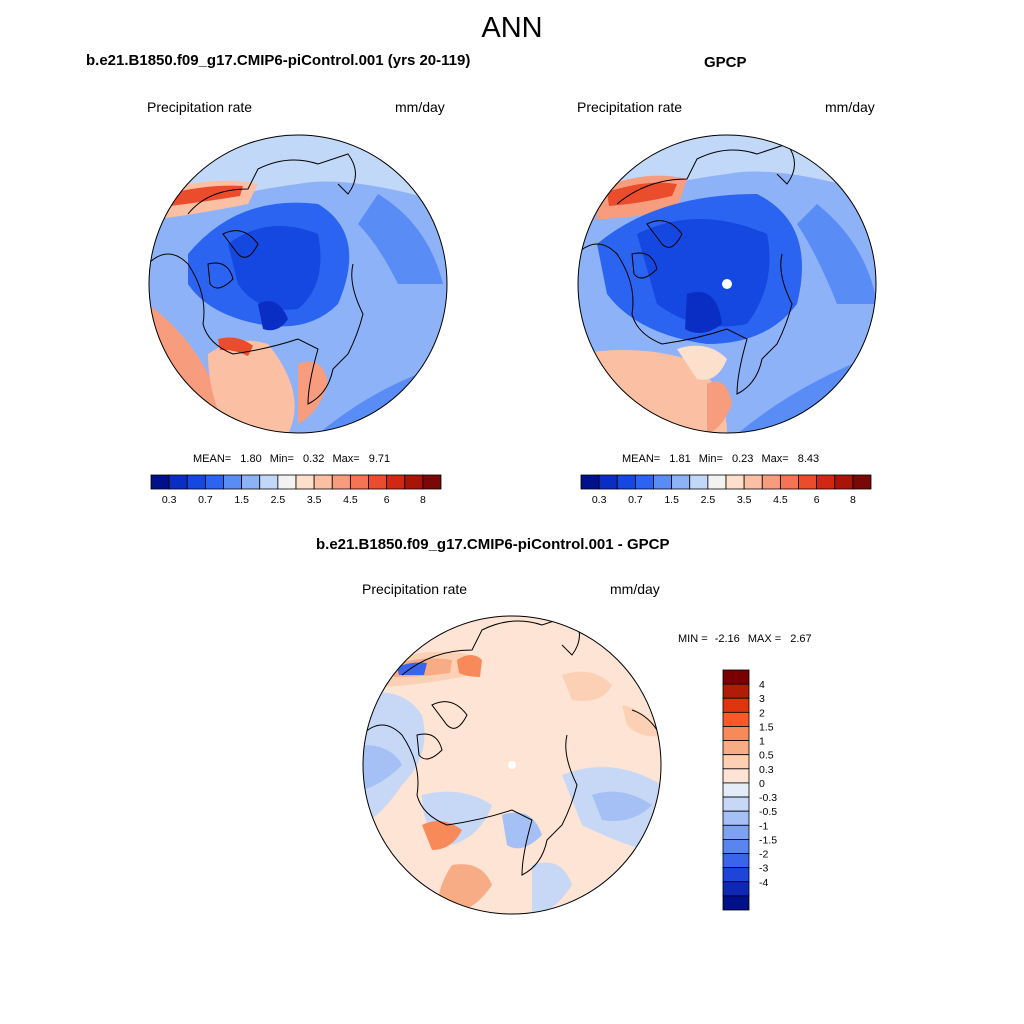  I want to click on panel3-colorbar-tick-label: 2, so click(762, 713).